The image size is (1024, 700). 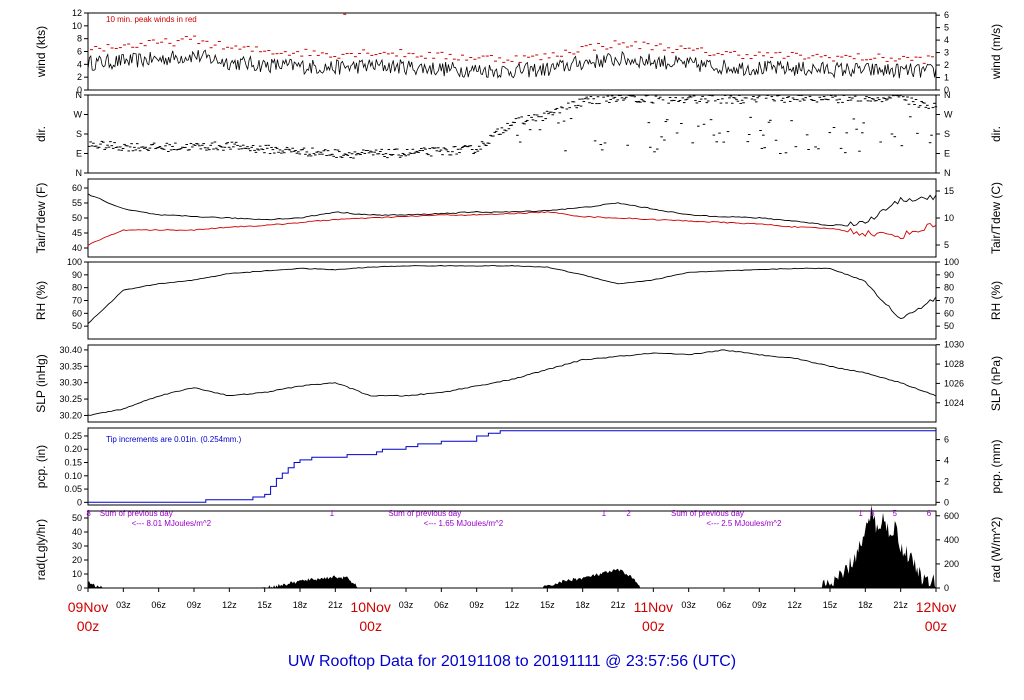 What do you see at coordinates (512, 126) in the screenshot?
I see `direction-marks` at bounding box center [512, 126].